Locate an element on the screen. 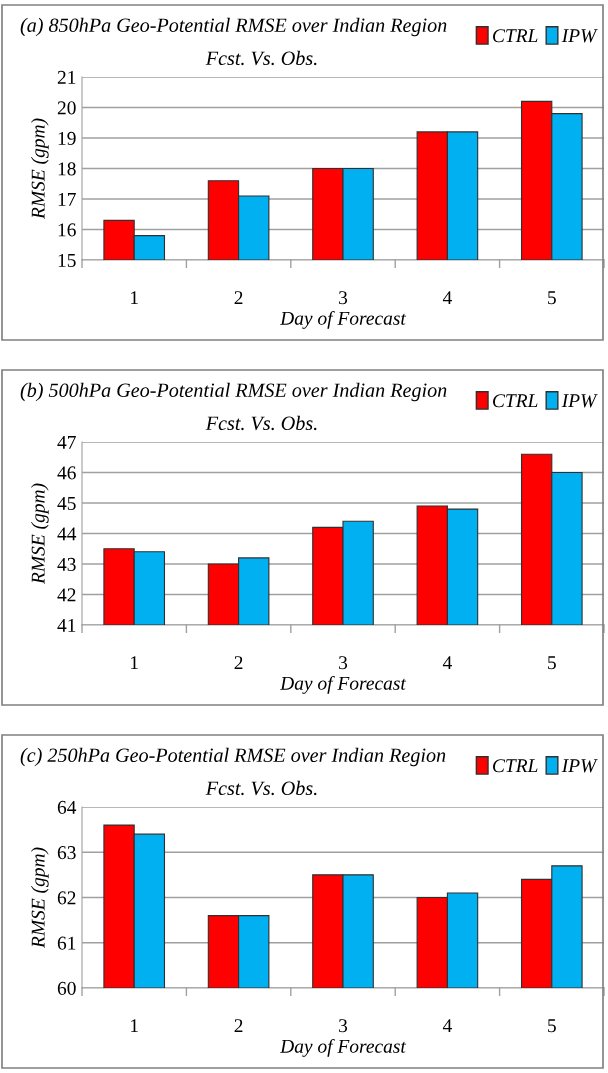 Image resolution: width=608 pixels, height=1073 pixels. chart-title: (c) 250hPa Geo-Potential RMSE over Indian Region is located at coordinates (233, 757).